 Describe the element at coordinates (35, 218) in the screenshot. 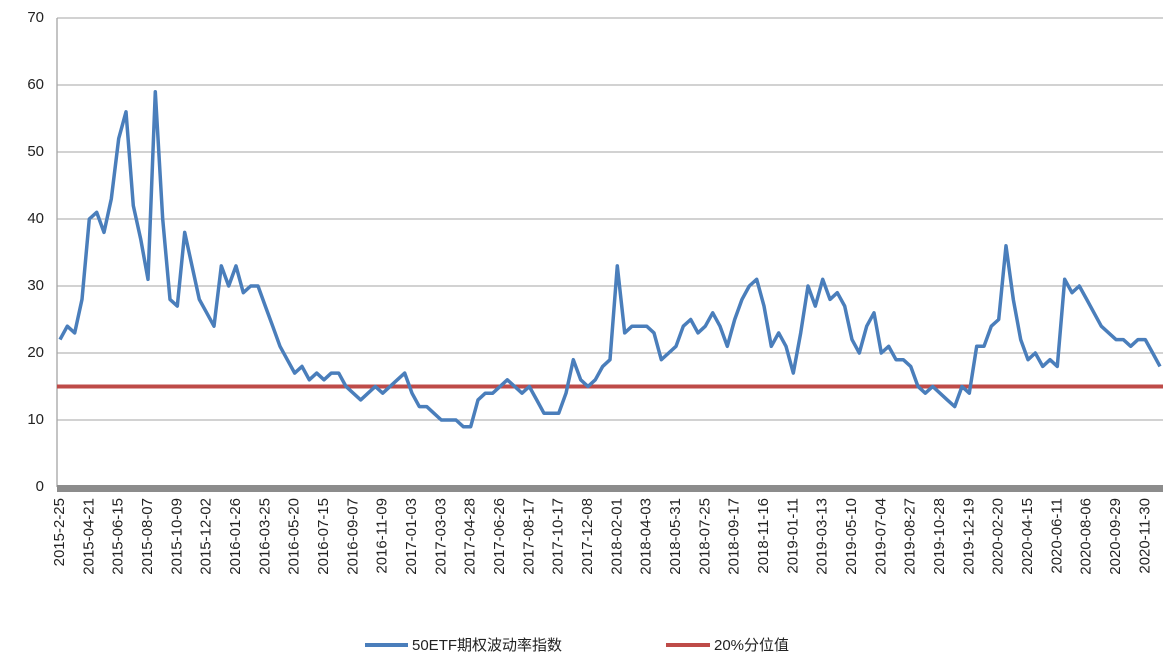

I see `y-tick-label: 40` at that location.